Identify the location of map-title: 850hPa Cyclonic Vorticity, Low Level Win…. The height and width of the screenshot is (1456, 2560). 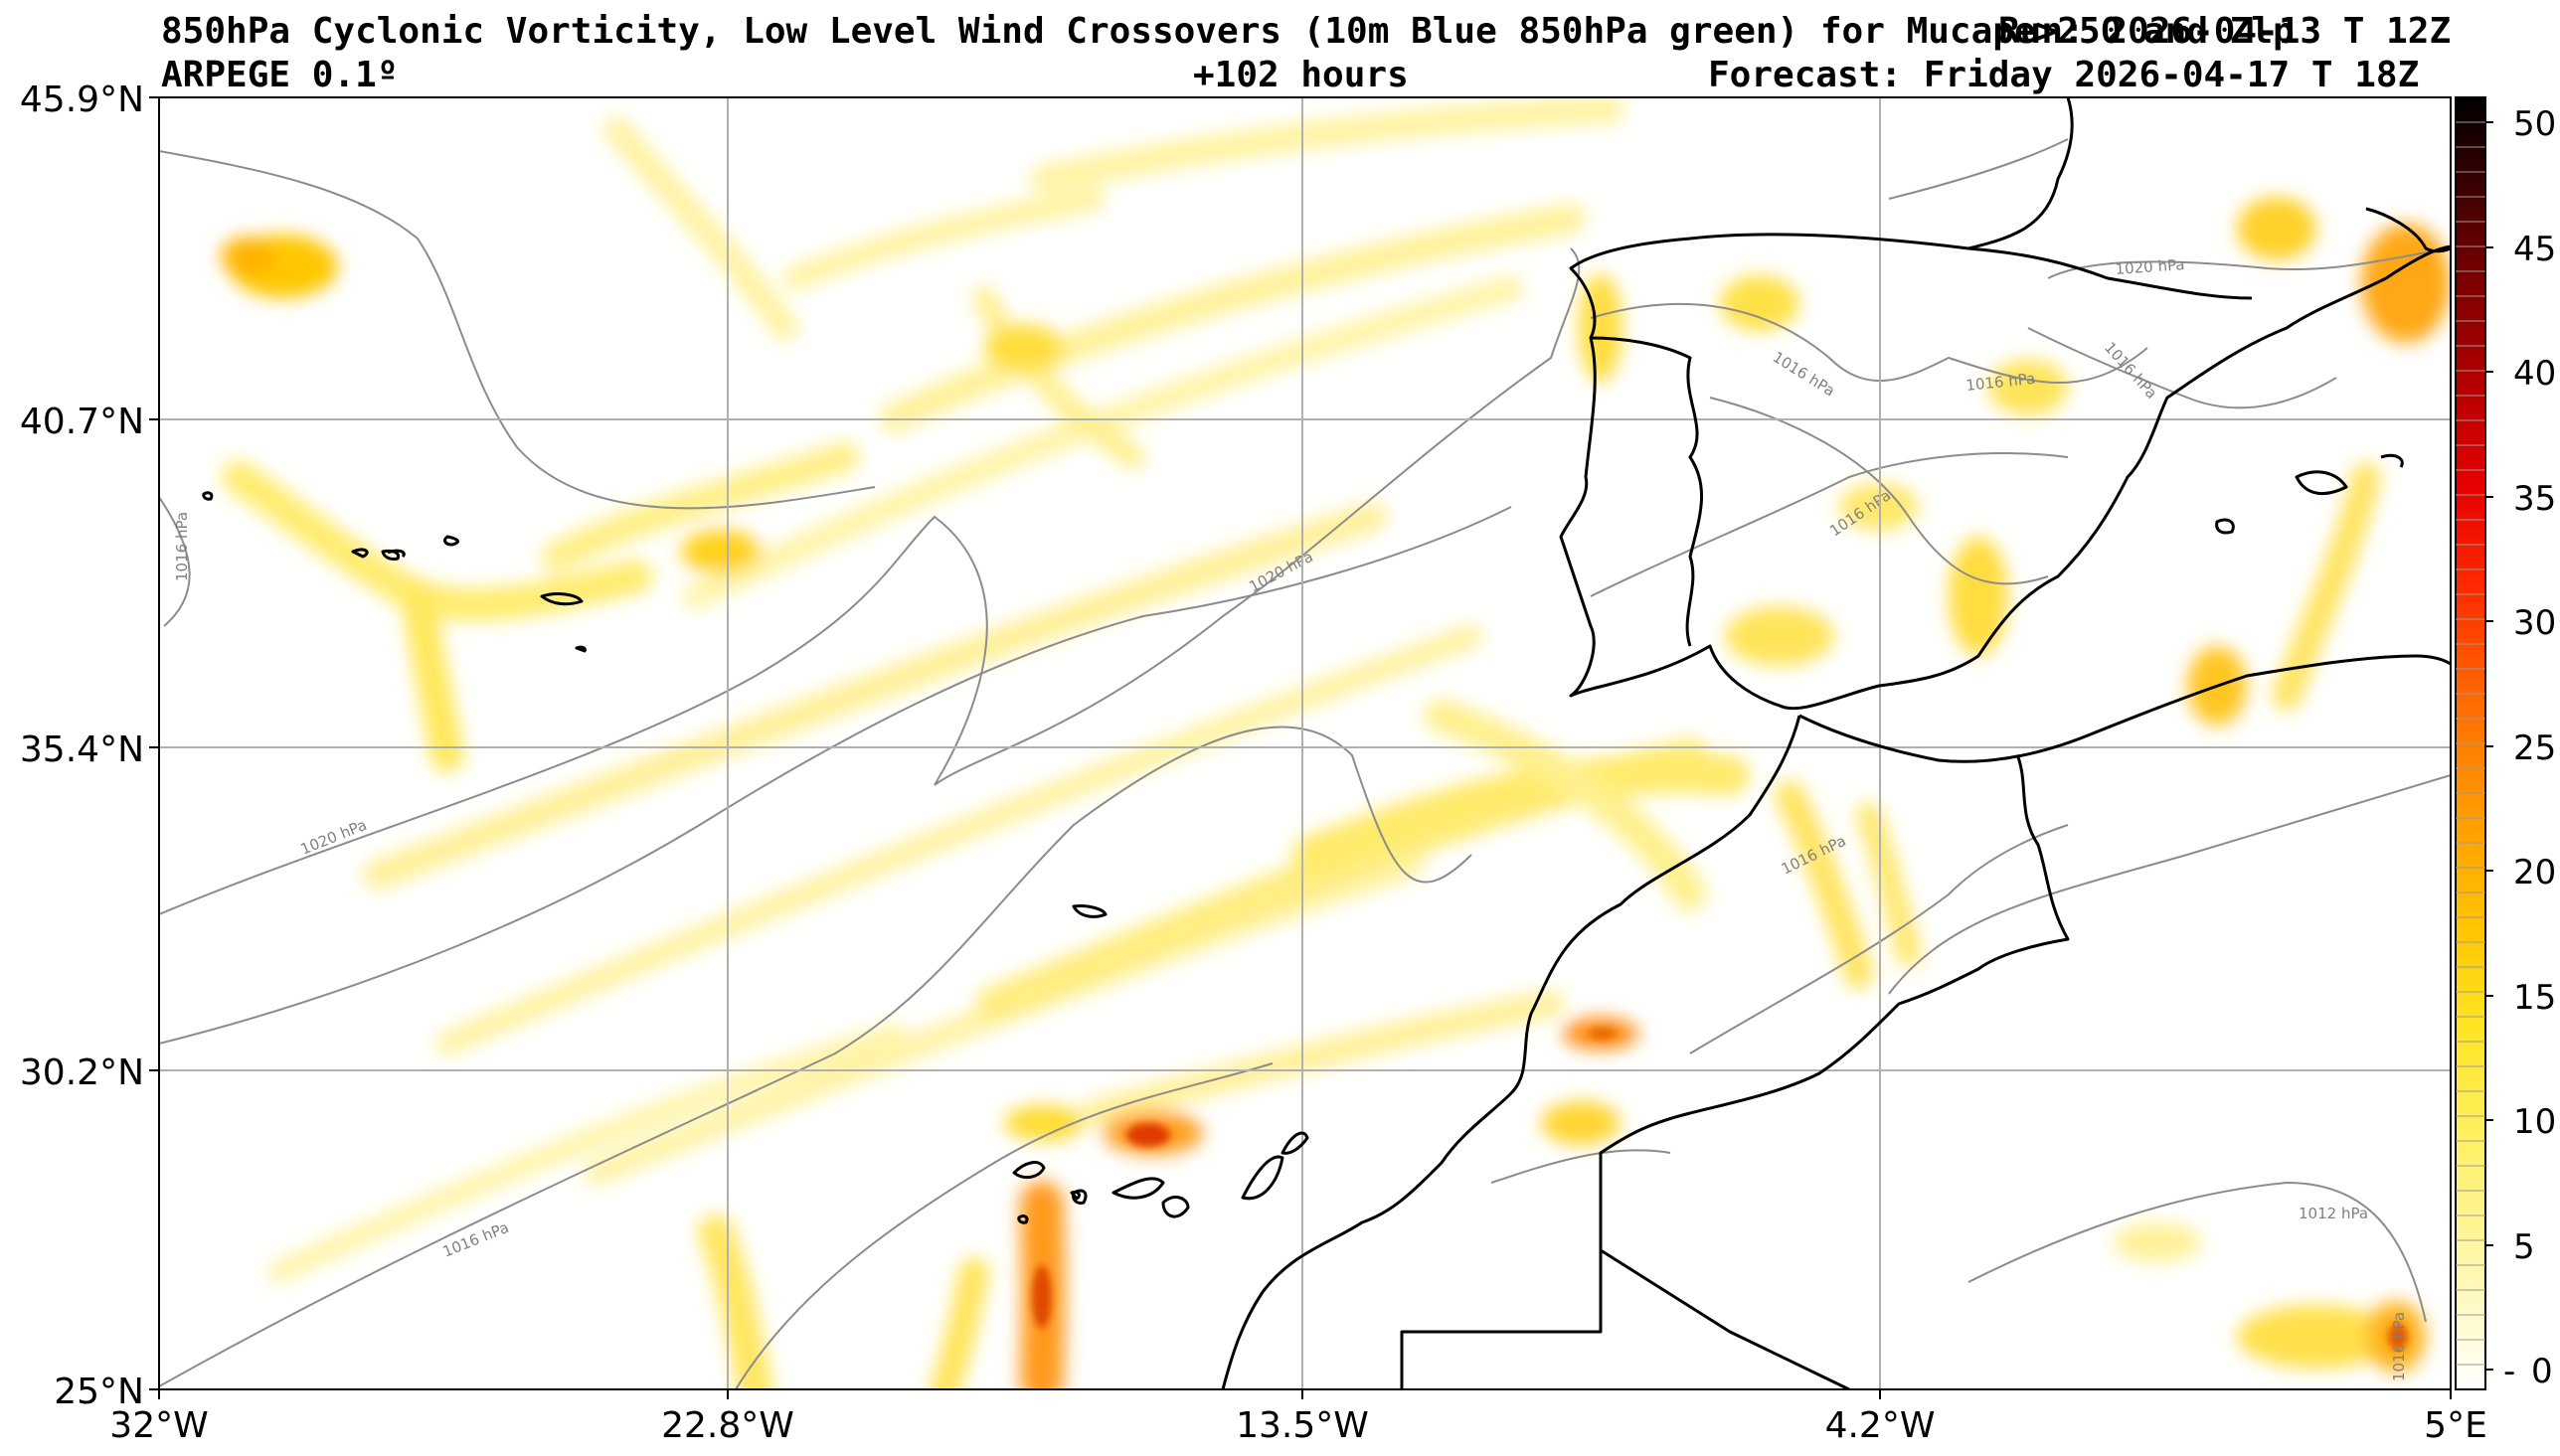
(1228, 31).